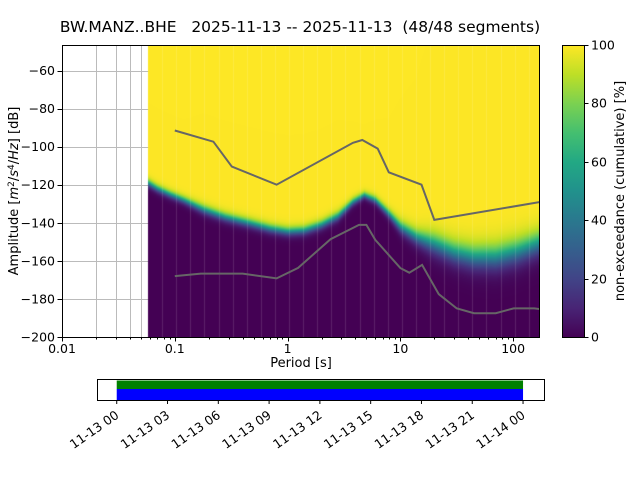 This screenshot has width=640, height=480. I want to click on timeline-tick-label: 11-13 21, so click(449, 429).